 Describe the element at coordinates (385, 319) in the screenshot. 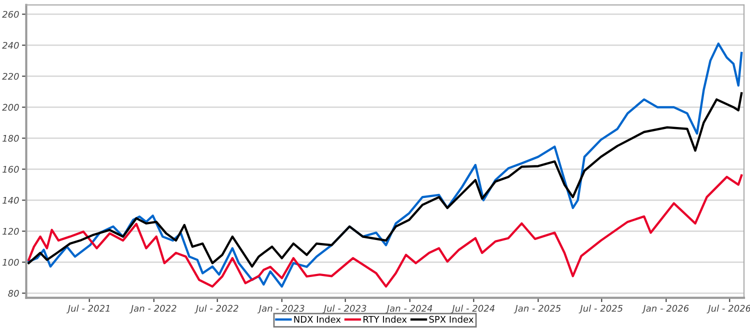

I see `legend-label: RTY Index` at that location.